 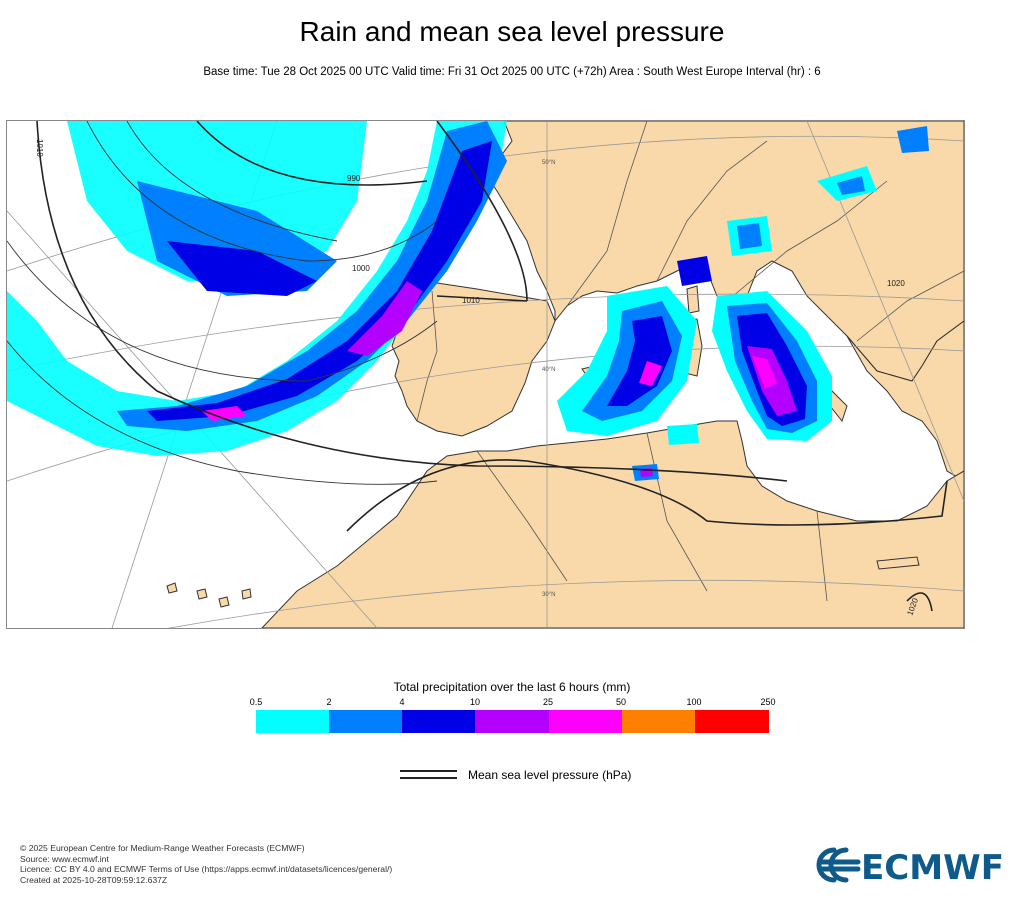 I want to click on precip-north-darkblue, so click(x=242, y=268).